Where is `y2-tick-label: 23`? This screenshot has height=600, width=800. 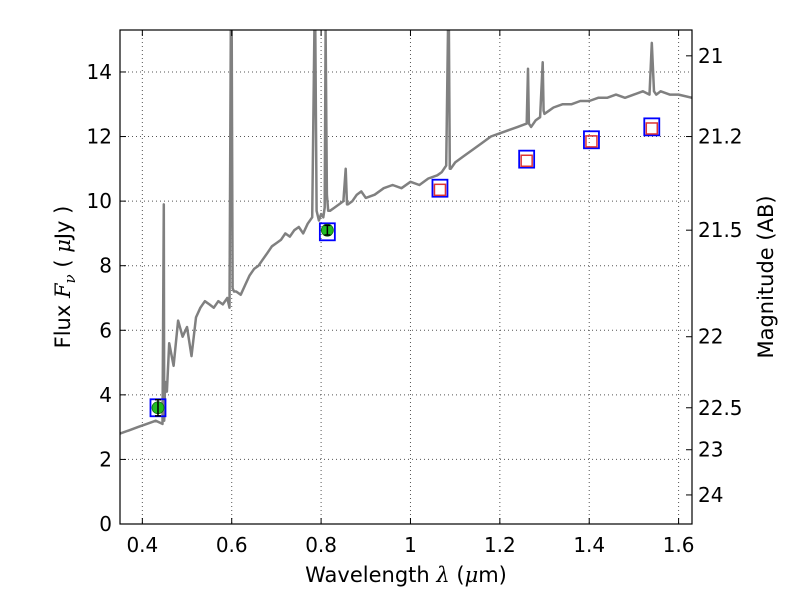 y2-tick-label: 23 is located at coordinates (710, 450).